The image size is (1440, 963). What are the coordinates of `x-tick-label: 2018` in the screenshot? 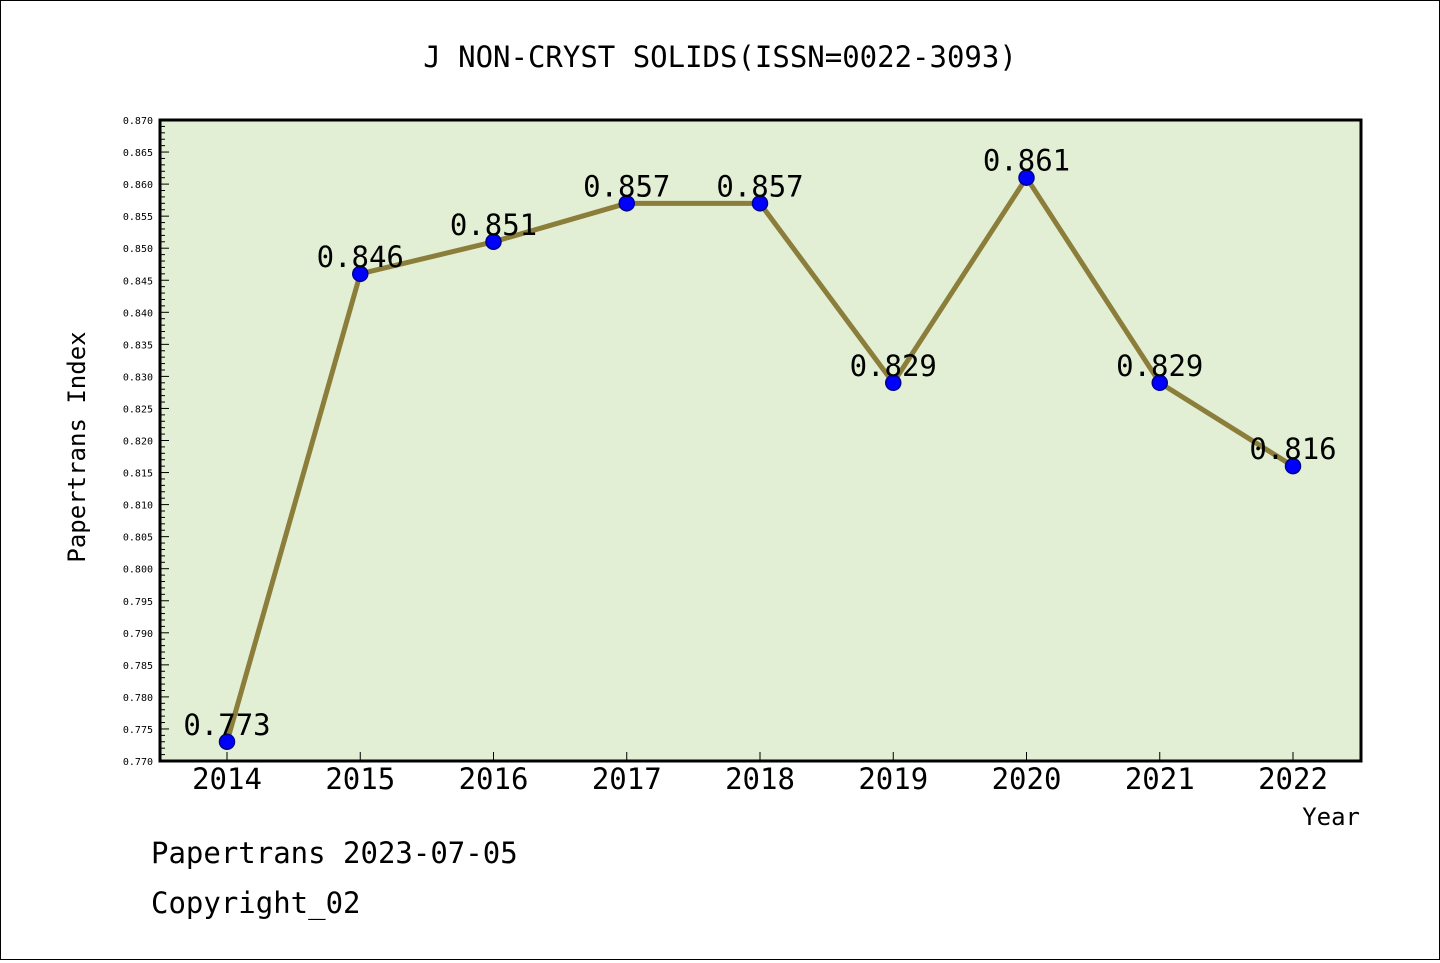 It's located at (760, 779).